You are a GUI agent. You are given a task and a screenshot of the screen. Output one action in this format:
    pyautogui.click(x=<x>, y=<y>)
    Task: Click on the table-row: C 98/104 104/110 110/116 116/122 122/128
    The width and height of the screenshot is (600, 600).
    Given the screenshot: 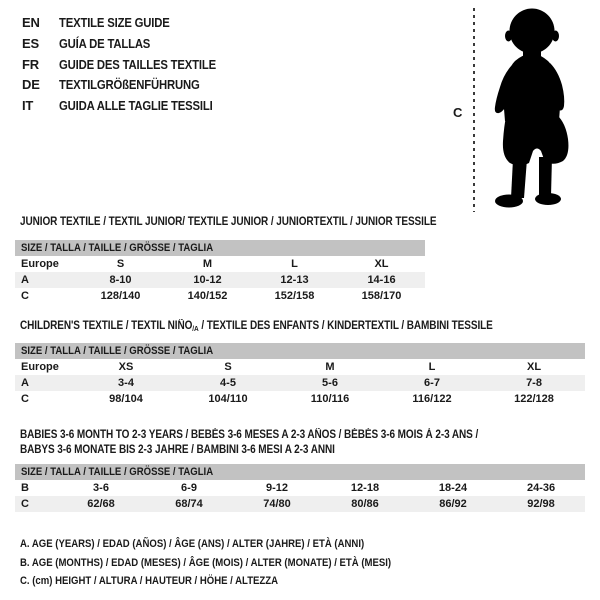 What is the action you would take?
    pyautogui.click(x=300, y=399)
    